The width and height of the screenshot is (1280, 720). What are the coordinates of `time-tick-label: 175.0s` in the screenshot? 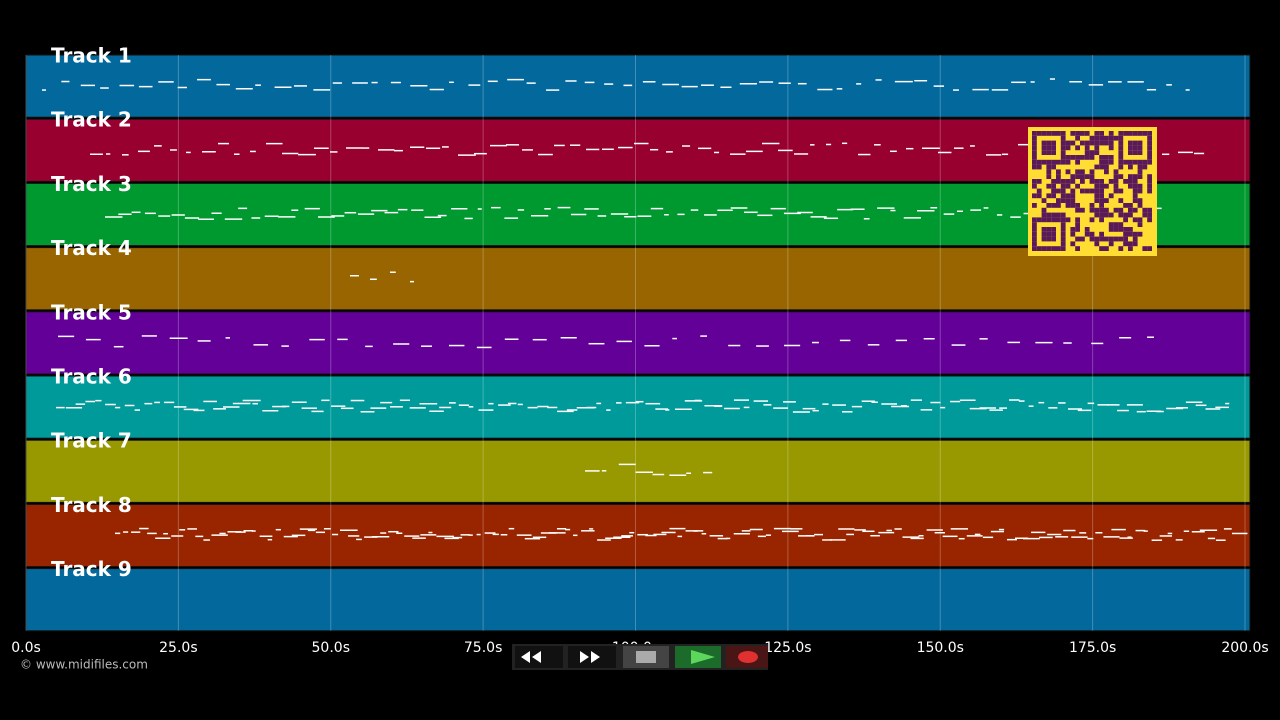 It's located at (1092, 648).